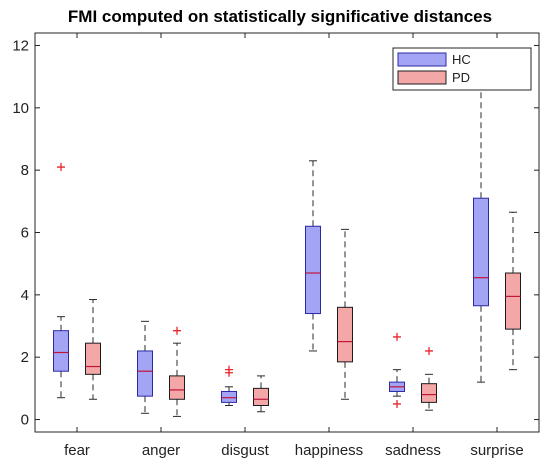  What do you see at coordinates (413, 450) in the screenshot?
I see `x-tick-label-sadness: sadness` at bounding box center [413, 450].